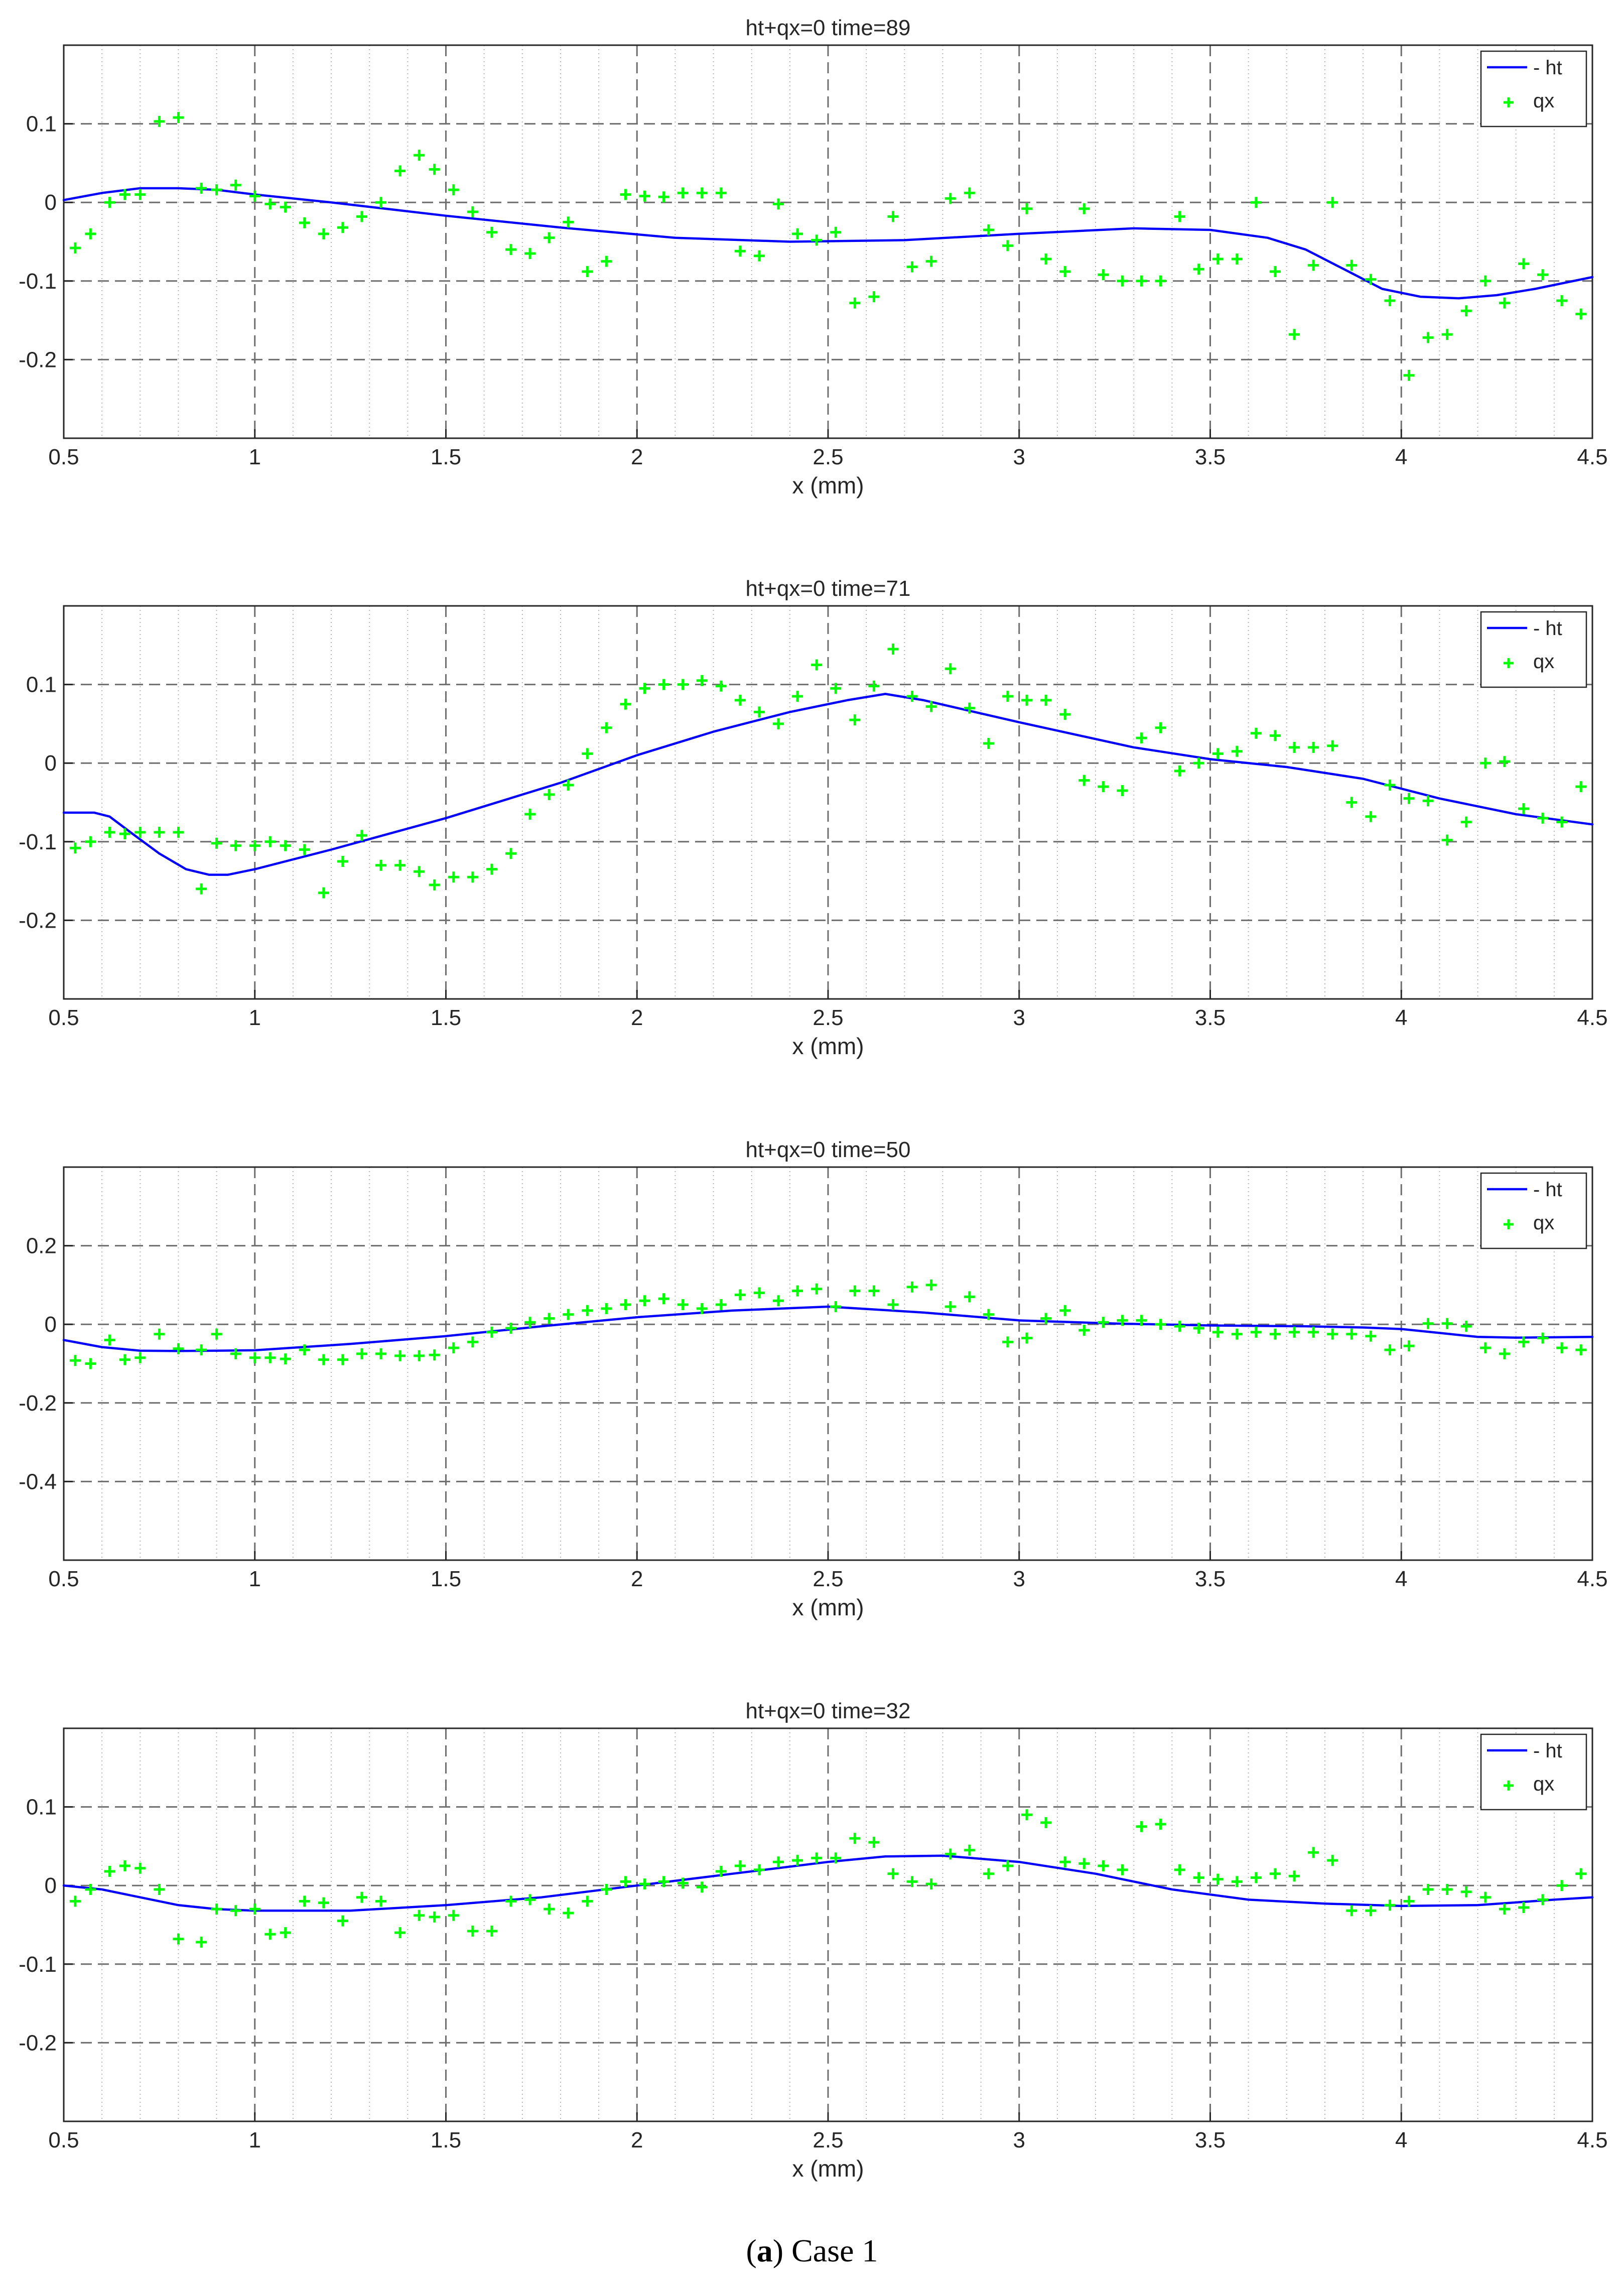 Image resolution: width=1624 pixels, height=2286 pixels. I want to click on y-tick-label: 0.2, so click(41, 1246).